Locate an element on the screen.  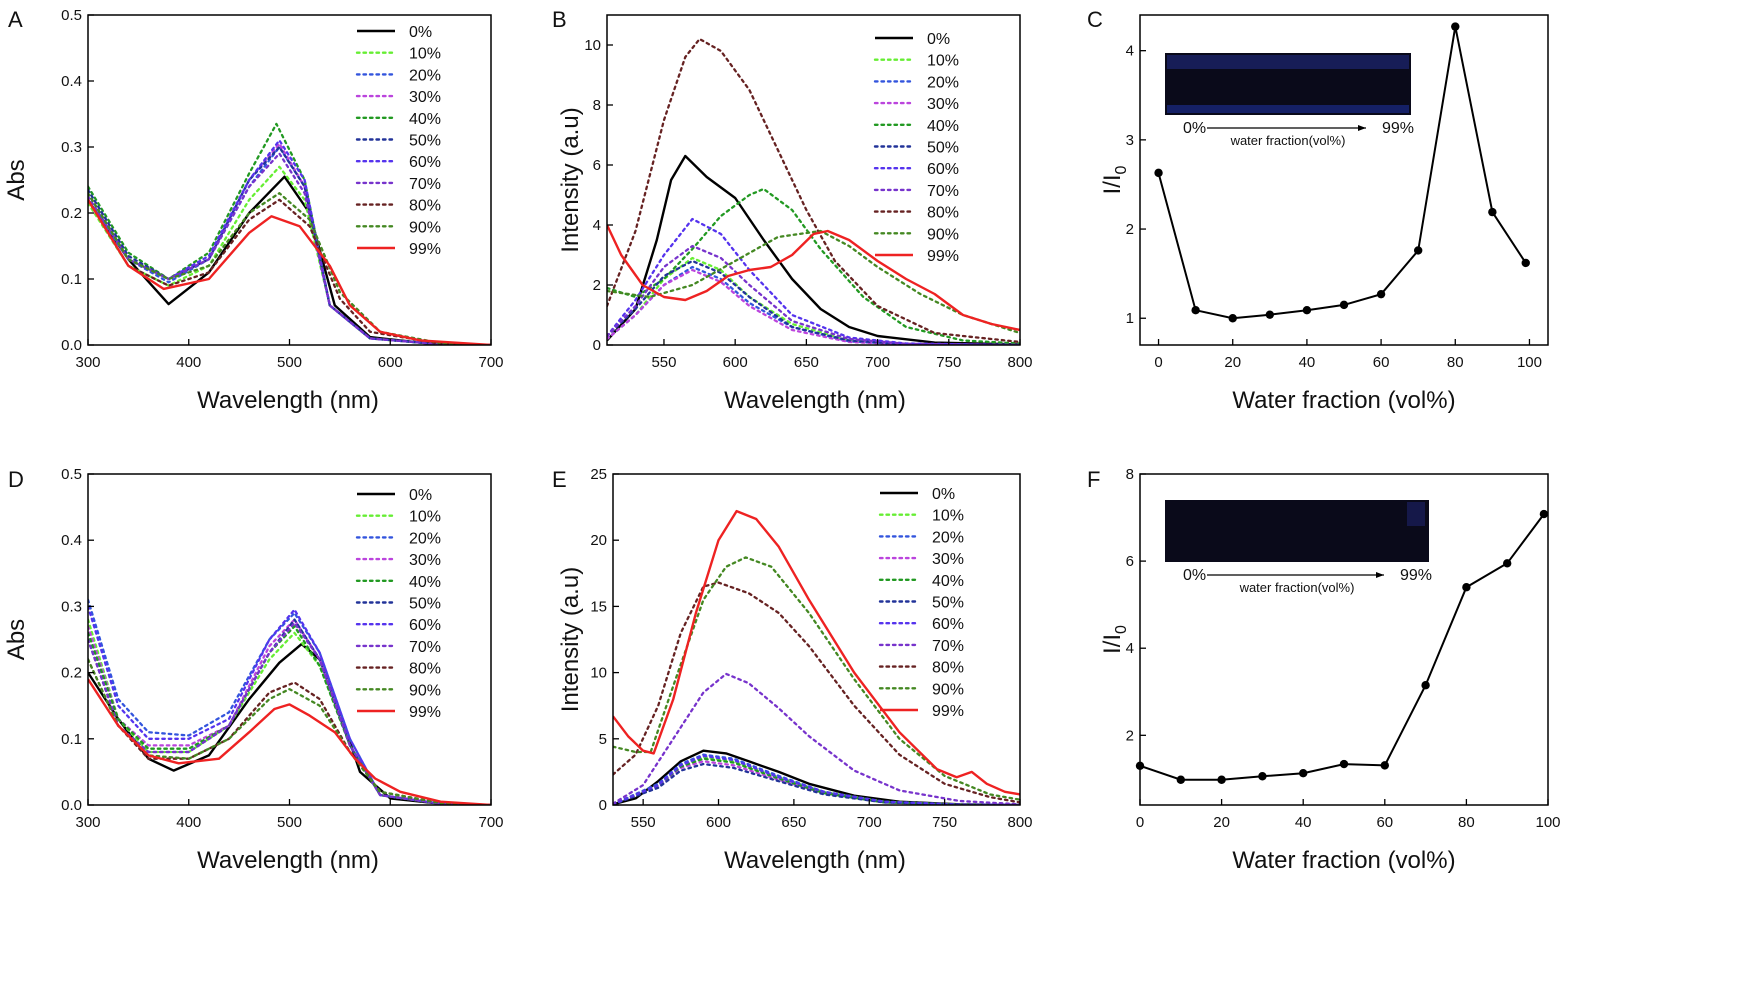
inset-background is located at coordinates (1297, 531).